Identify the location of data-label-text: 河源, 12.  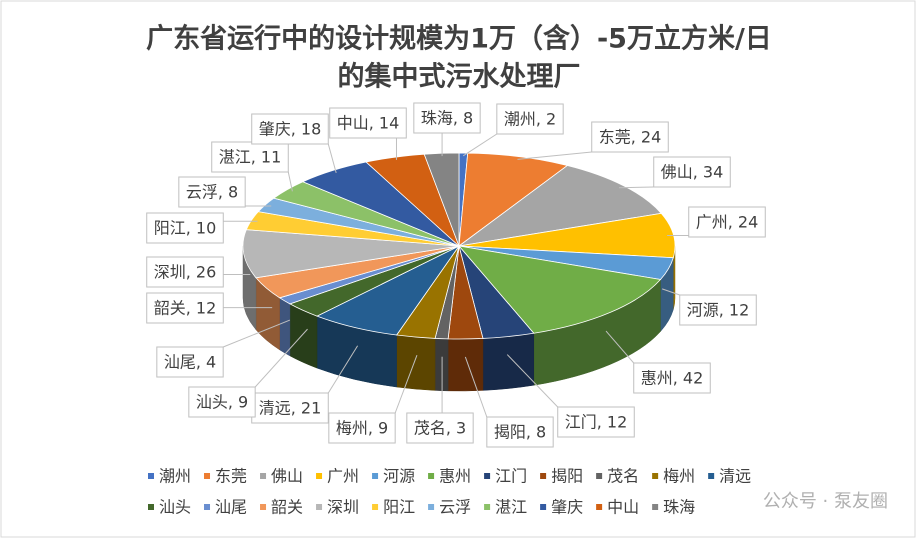
(718, 310).